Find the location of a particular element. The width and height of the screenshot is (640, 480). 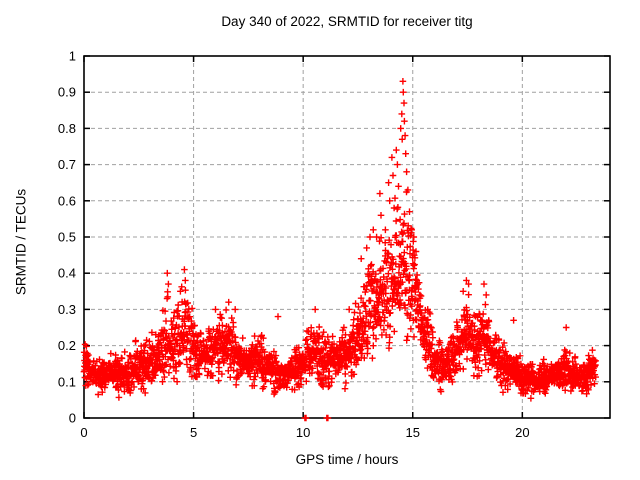

x-tick-label: 0 is located at coordinates (83, 432).